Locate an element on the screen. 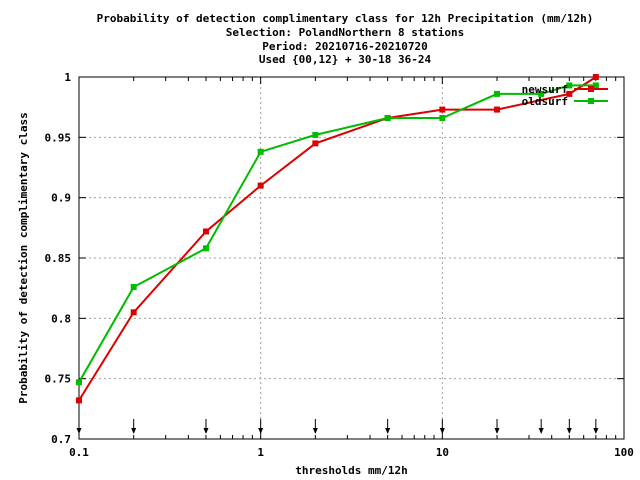  legend-label-newsurf: newsurf is located at coordinates (545, 89).